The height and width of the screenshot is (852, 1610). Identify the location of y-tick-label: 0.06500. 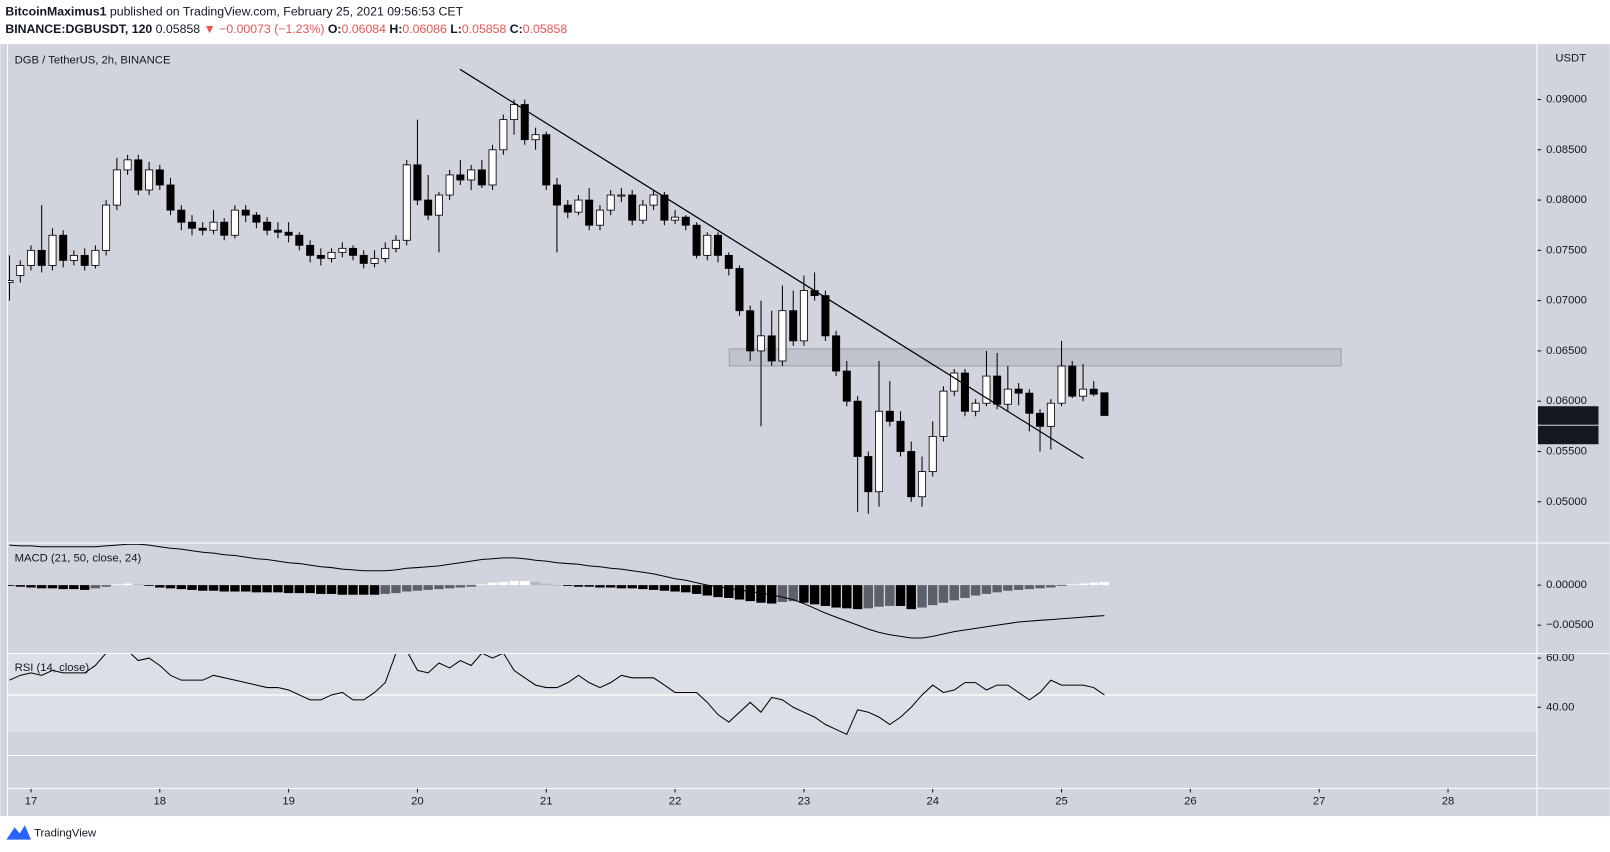
(1566, 351).